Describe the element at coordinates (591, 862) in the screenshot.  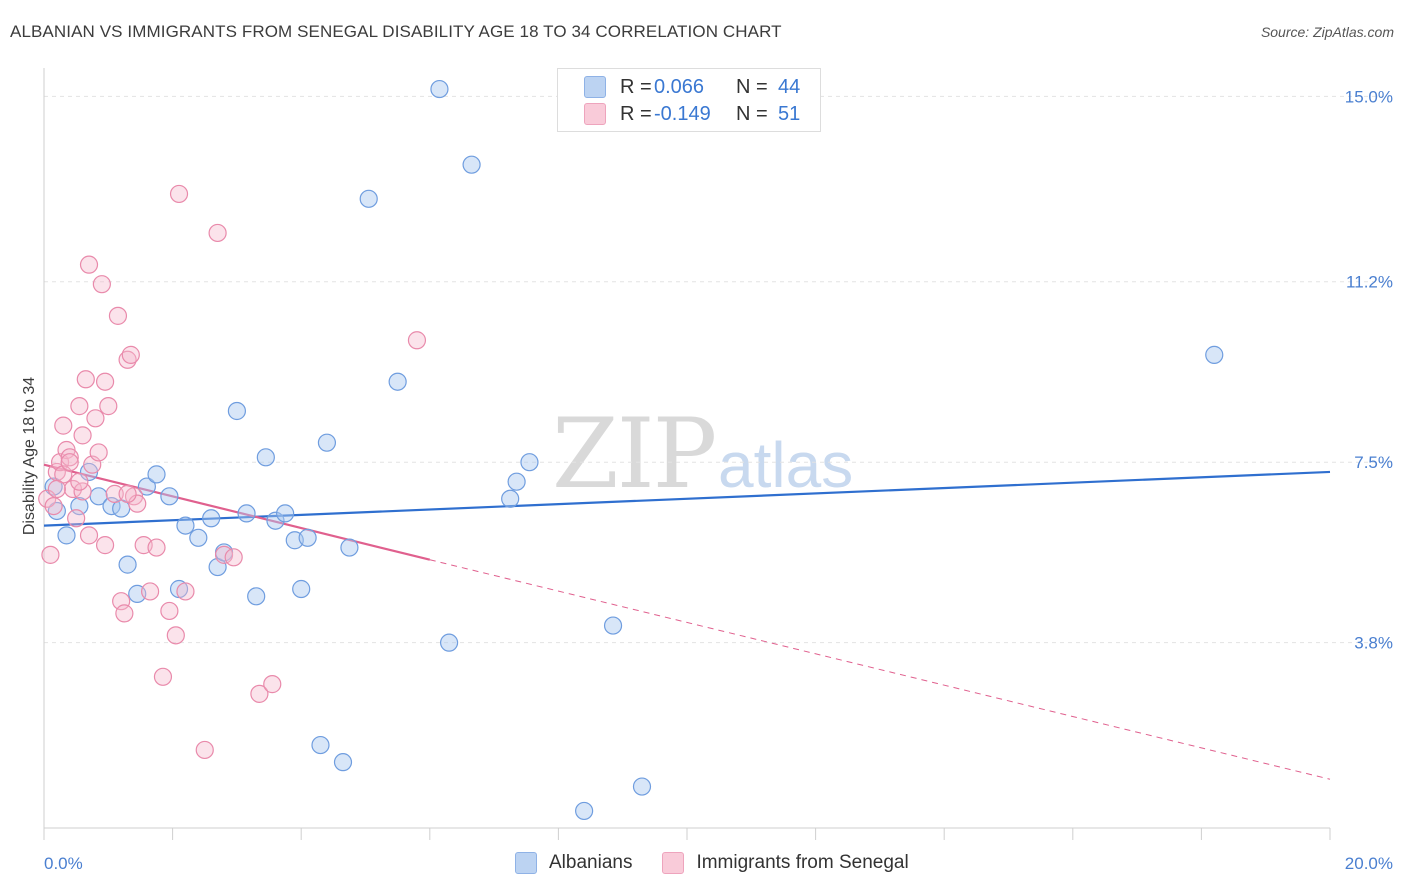
I see `legend-label-albanians: Albanians` at that location.